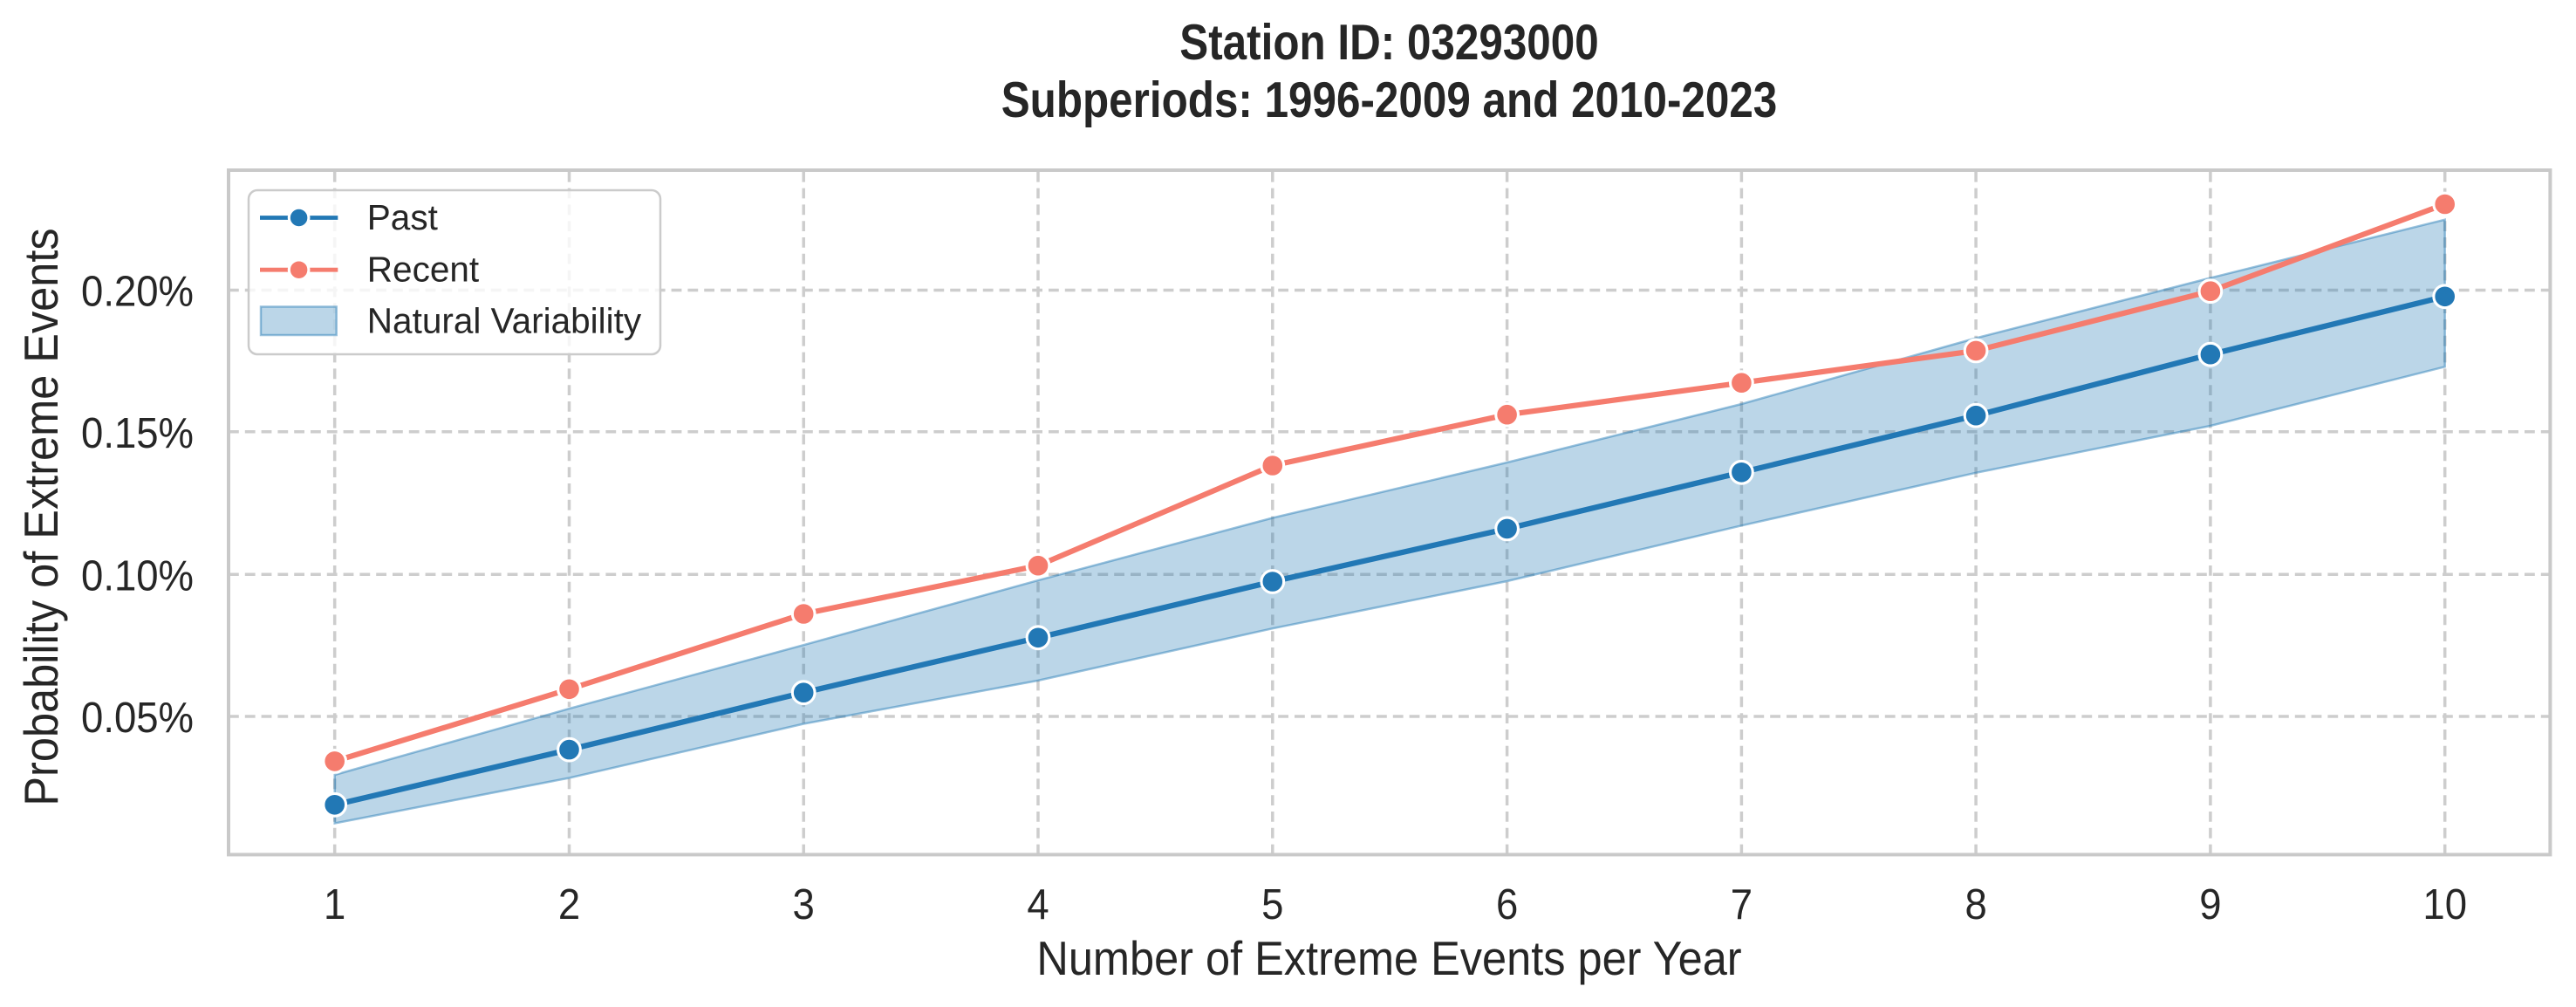  Describe the element at coordinates (804, 905) in the screenshot. I see `svg-text: 3` at that location.